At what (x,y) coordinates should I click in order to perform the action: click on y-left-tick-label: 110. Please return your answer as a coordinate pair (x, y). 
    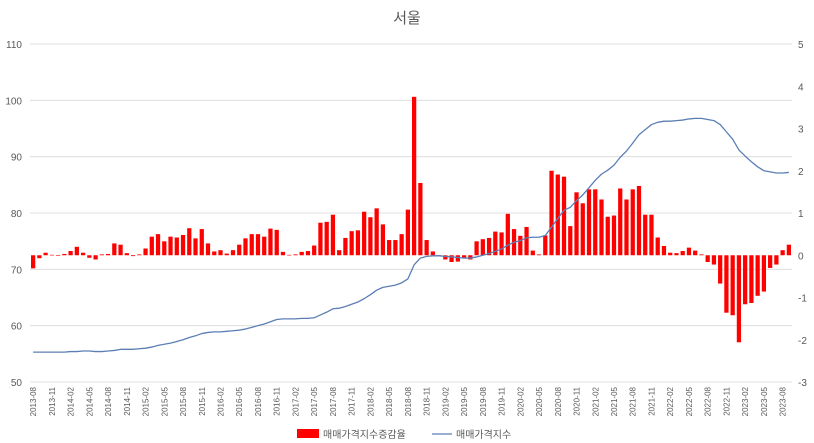
    Looking at the image, I should click on (14, 45).